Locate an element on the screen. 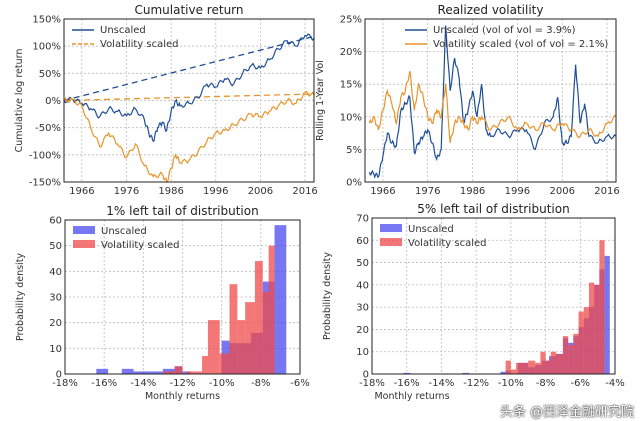  x-tick-label: -12% is located at coordinates (183, 383).